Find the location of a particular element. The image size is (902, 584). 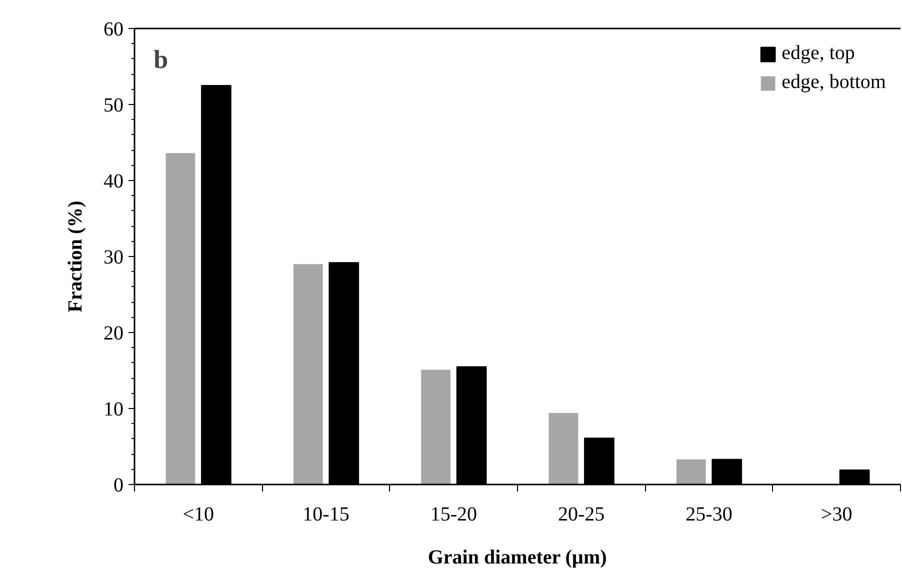

y-tick-label: 10 is located at coordinates (114, 409).